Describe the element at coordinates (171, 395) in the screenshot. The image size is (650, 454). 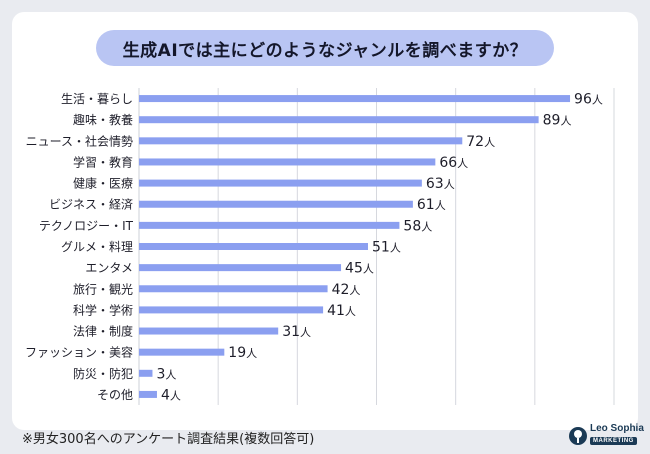
I see `value-label: 4人` at that location.